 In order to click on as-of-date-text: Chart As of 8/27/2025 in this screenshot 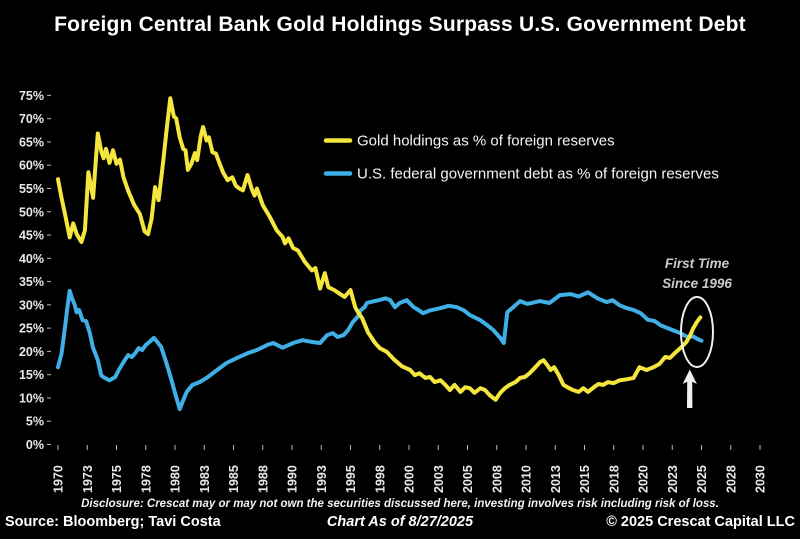, I will do `click(400, 522)`.